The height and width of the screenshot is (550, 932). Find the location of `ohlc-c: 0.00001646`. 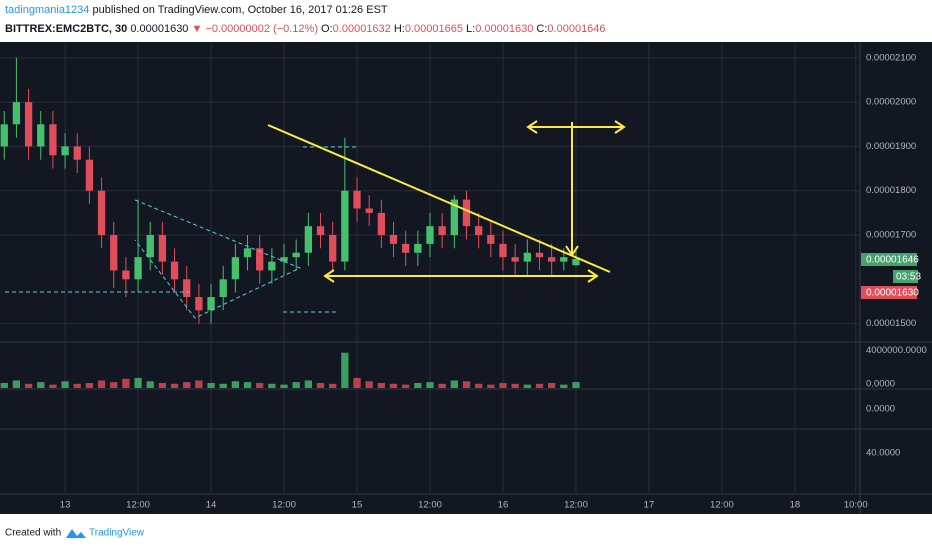

ohlc-c: 0.00001646 is located at coordinates (576, 29).